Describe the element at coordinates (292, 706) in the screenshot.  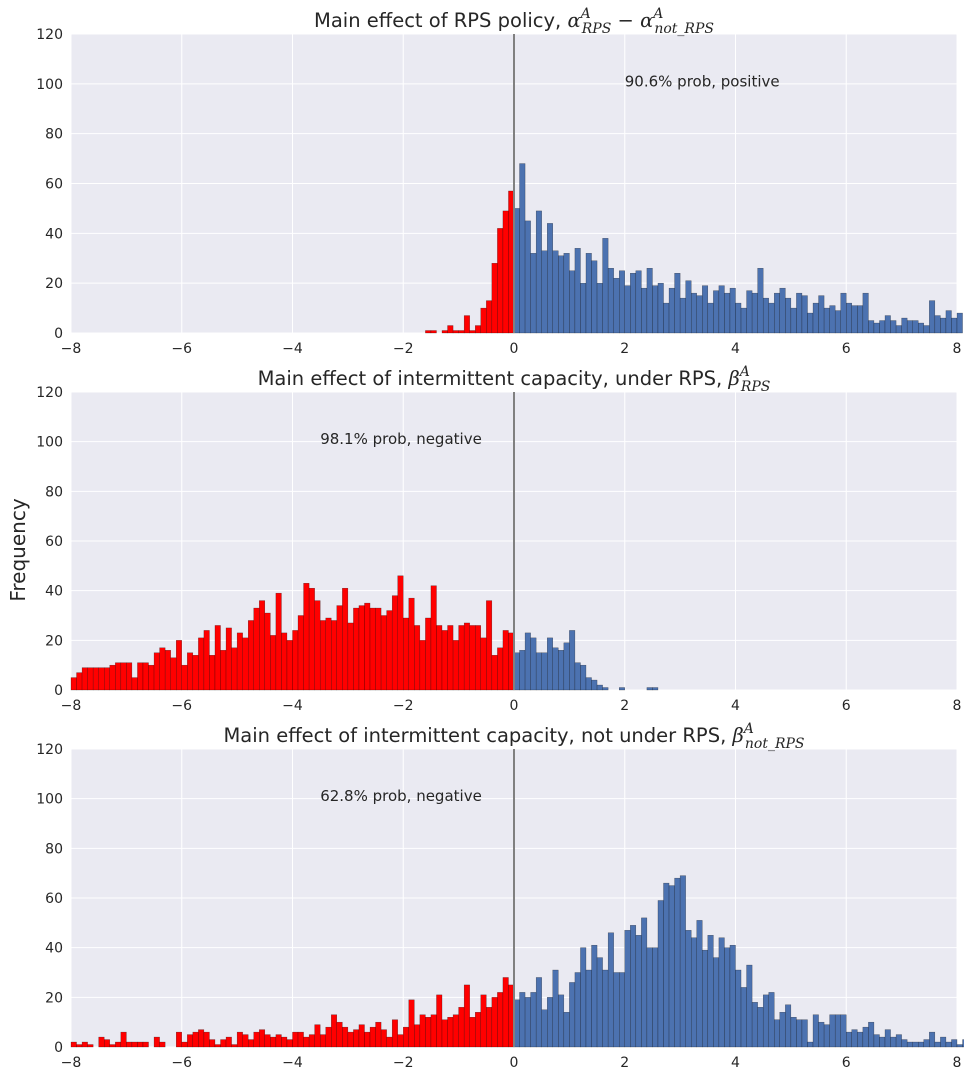
I see `x-tick-label: −4` at that location.